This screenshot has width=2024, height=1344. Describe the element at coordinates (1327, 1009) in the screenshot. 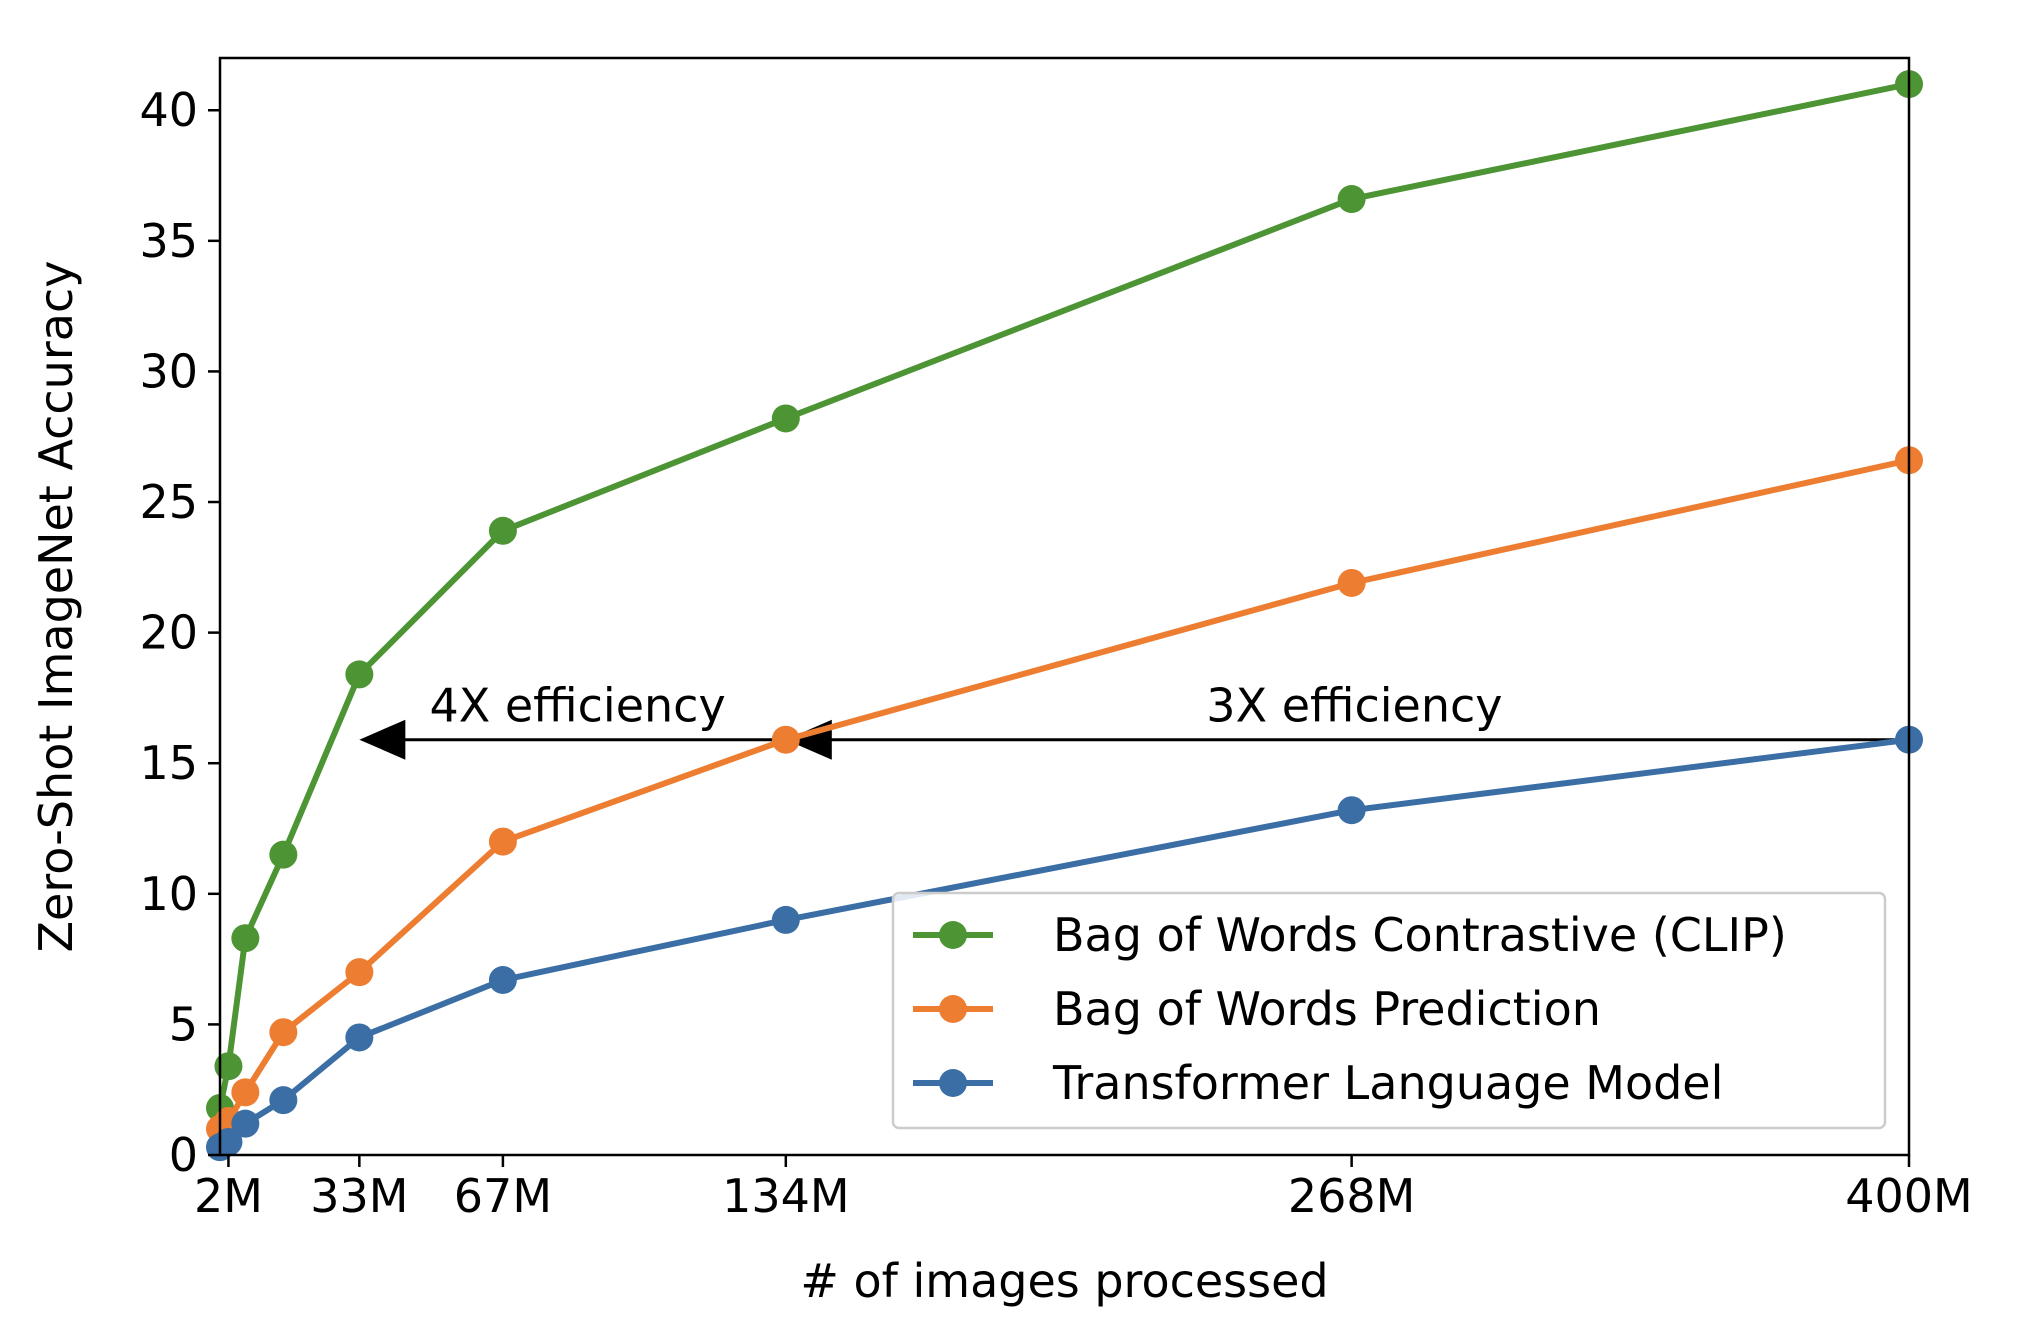

I see `legend-label: Bag of Words Prediction` at that location.